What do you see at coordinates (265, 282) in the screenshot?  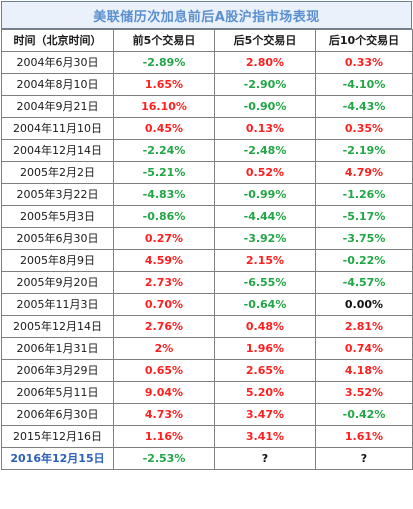 I see `after5-cell: -6.55%` at bounding box center [265, 282].